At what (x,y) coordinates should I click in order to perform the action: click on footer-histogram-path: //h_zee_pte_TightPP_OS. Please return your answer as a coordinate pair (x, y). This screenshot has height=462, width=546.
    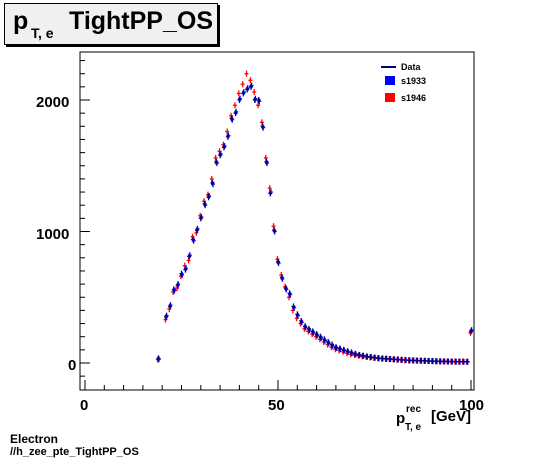
    Looking at the image, I should click on (74, 452).